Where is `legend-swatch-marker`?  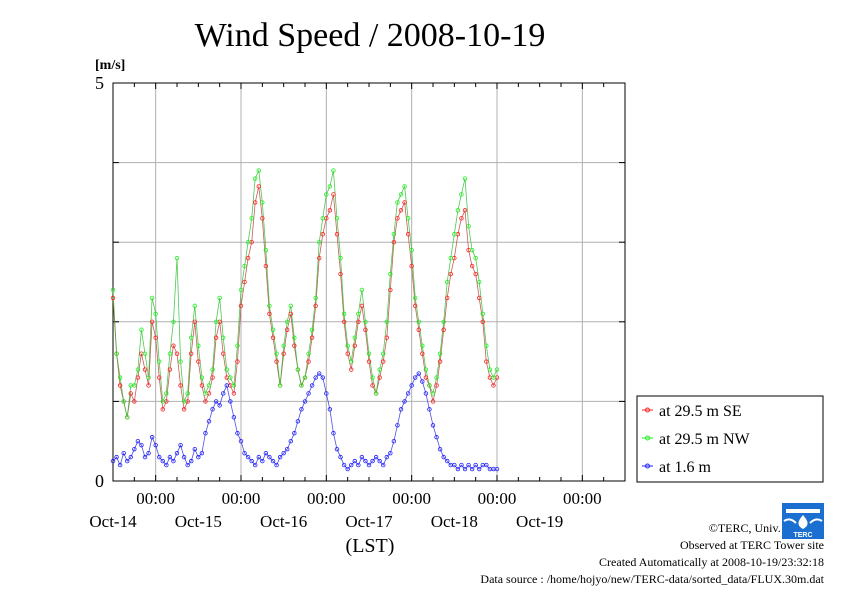 legend-swatch-marker is located at coordinates (647, 466).